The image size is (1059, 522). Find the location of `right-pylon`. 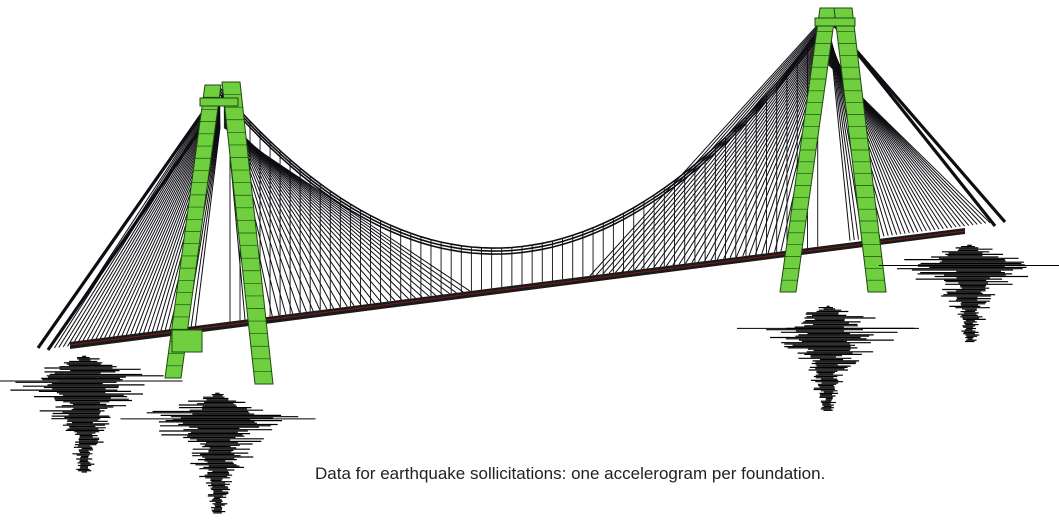

right-pylon is located at coordinates (833, 150).